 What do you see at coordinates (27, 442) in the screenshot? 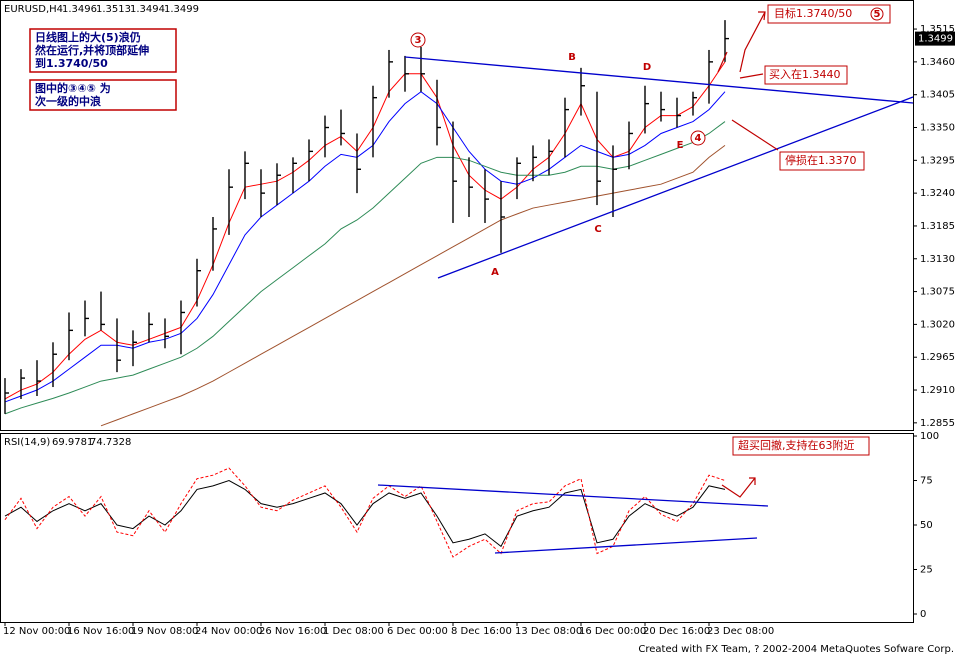
I see `rsi-title: RSI(14,9)` at bounding box center [27, 442].